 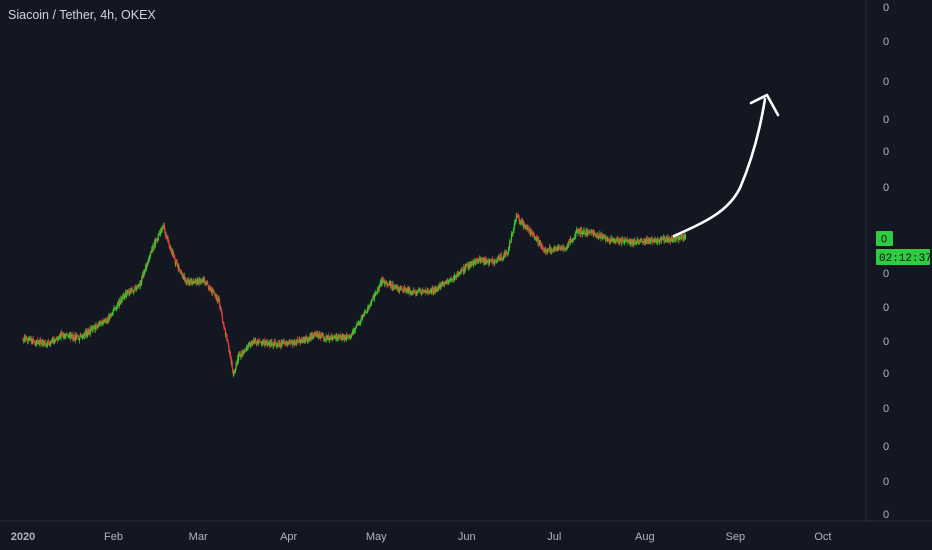 I want to click on price-scale: 0 0 0 0 0 0 0 0 0 0 0 0 0 0, so click(x=886, y=261).